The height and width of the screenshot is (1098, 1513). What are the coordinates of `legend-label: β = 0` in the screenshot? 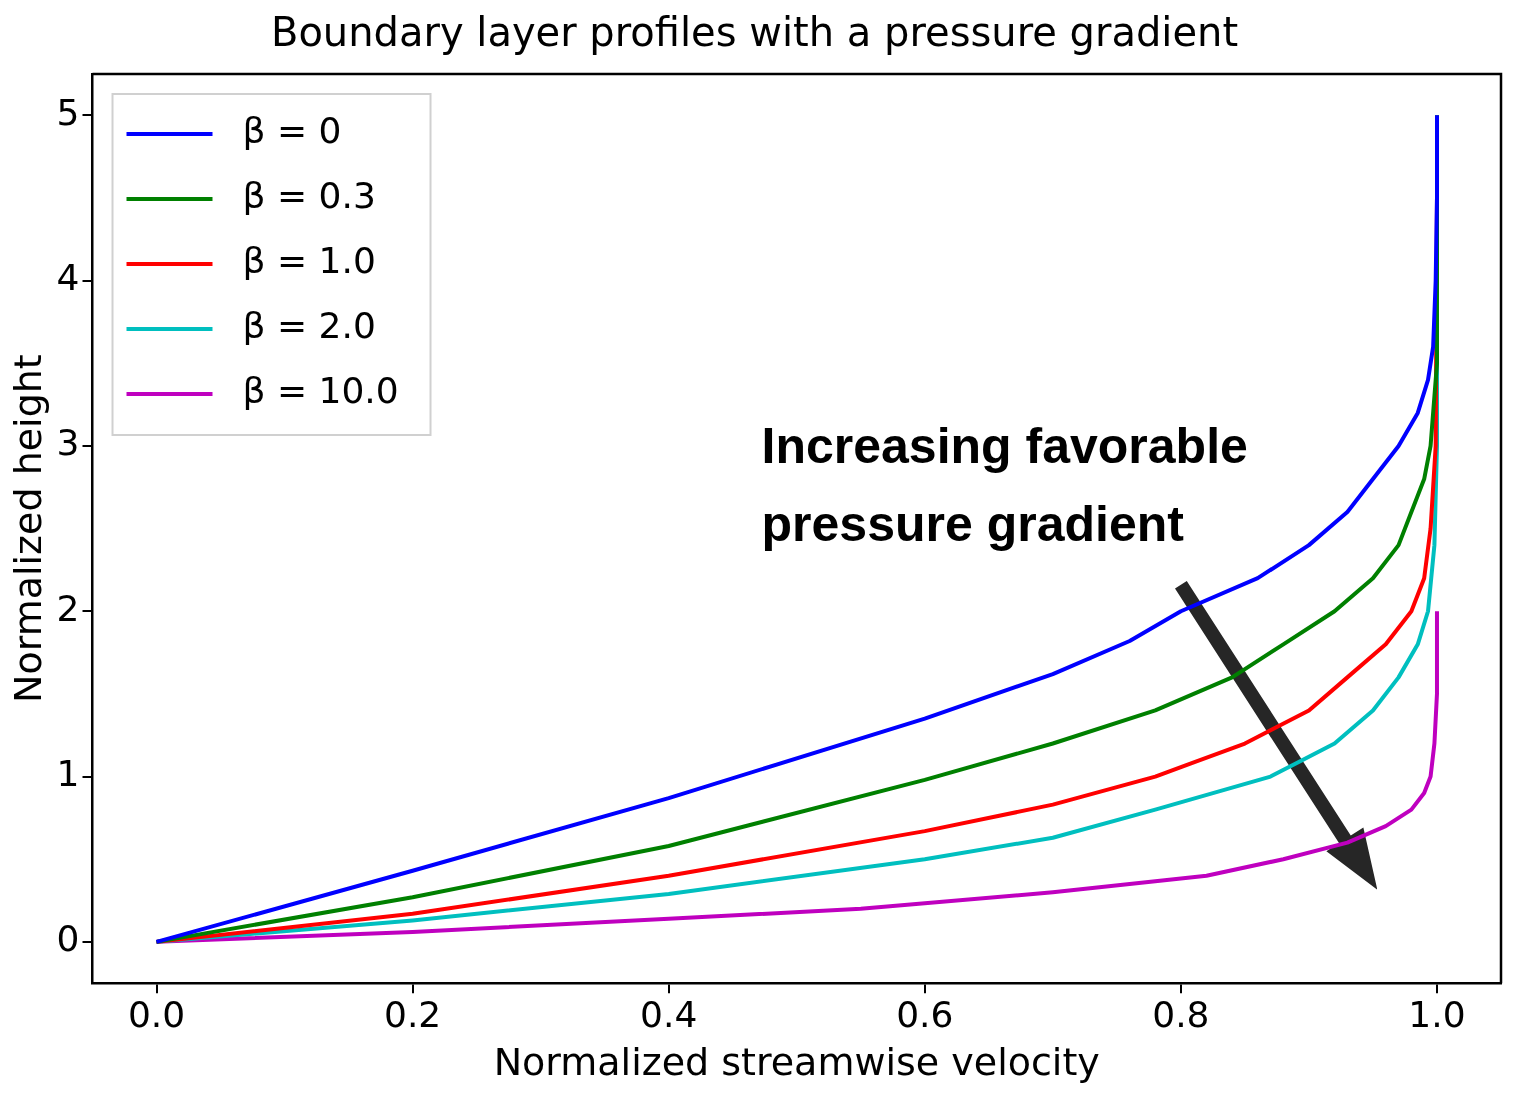 It's located at (292, 131).